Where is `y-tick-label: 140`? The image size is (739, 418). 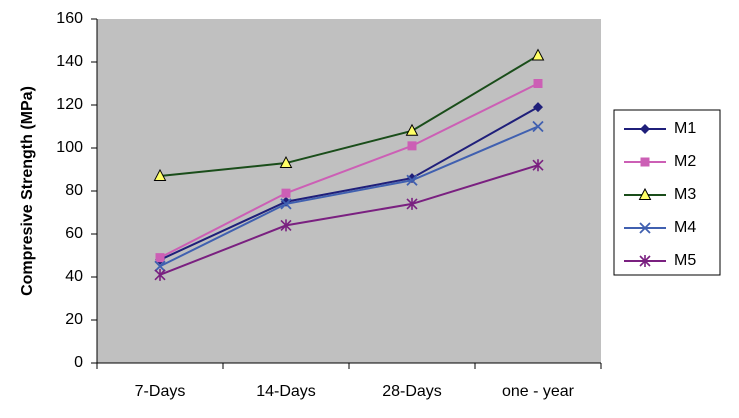 y-tick-label: 140 is located at coordinates (69, 61).